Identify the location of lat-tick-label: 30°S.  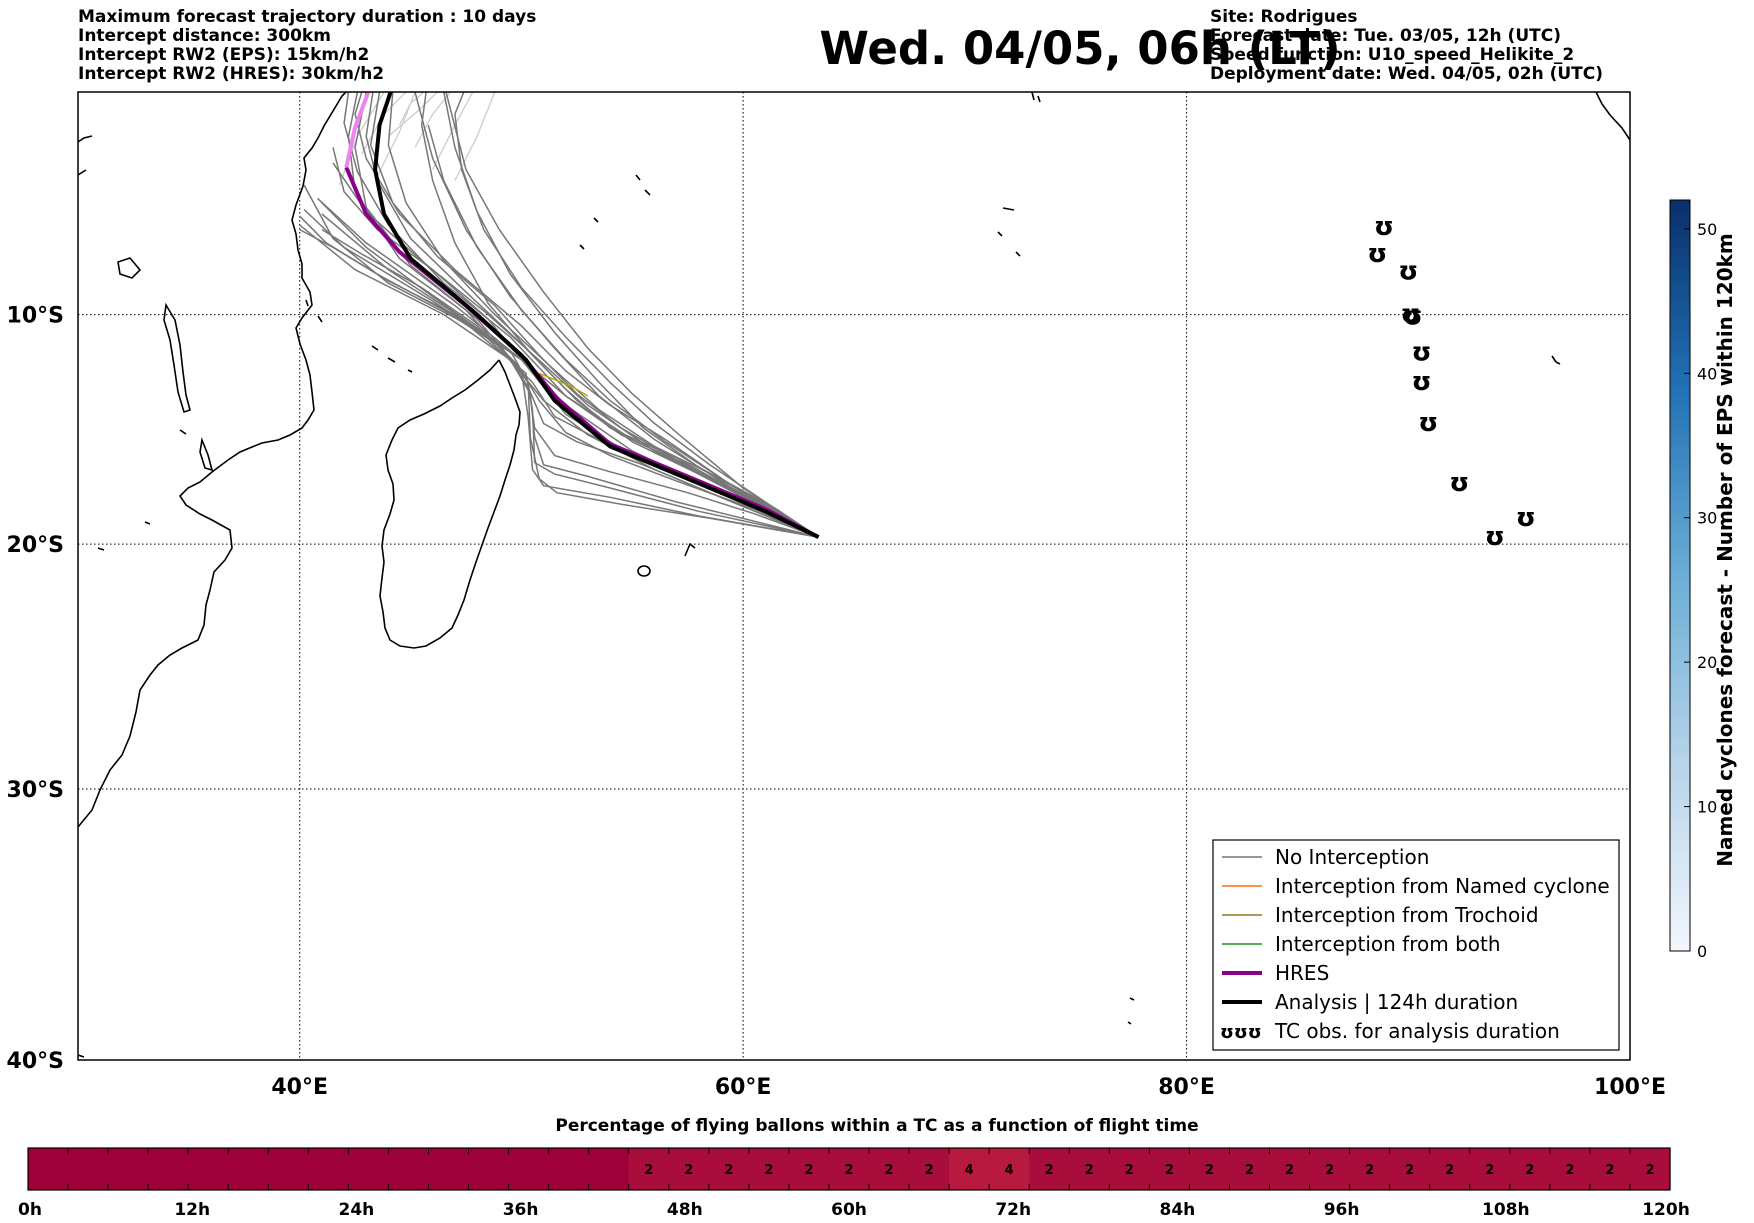
(35, 790).